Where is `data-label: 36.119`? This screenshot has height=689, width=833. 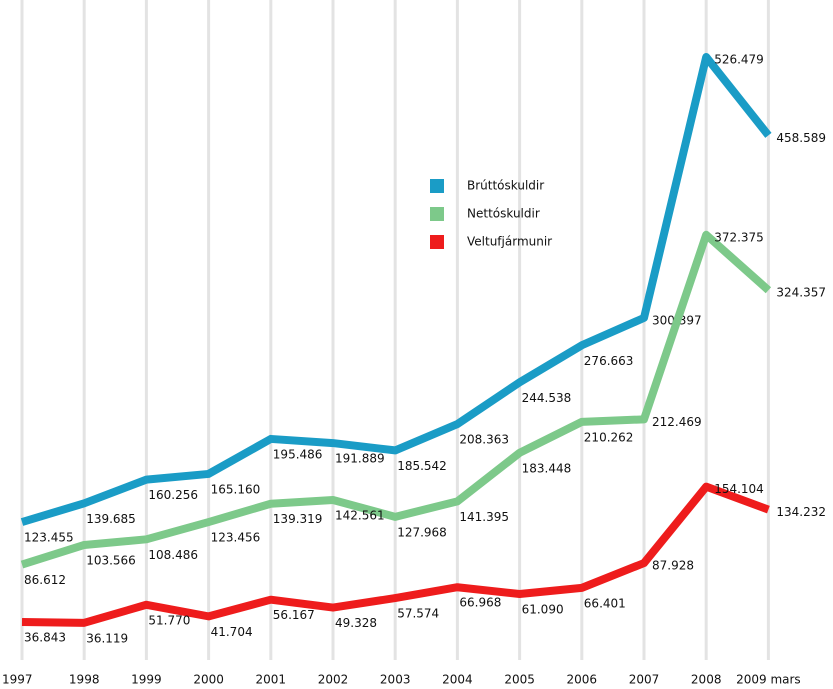
data-label: 36.119 is located at coordinates (107, 638).